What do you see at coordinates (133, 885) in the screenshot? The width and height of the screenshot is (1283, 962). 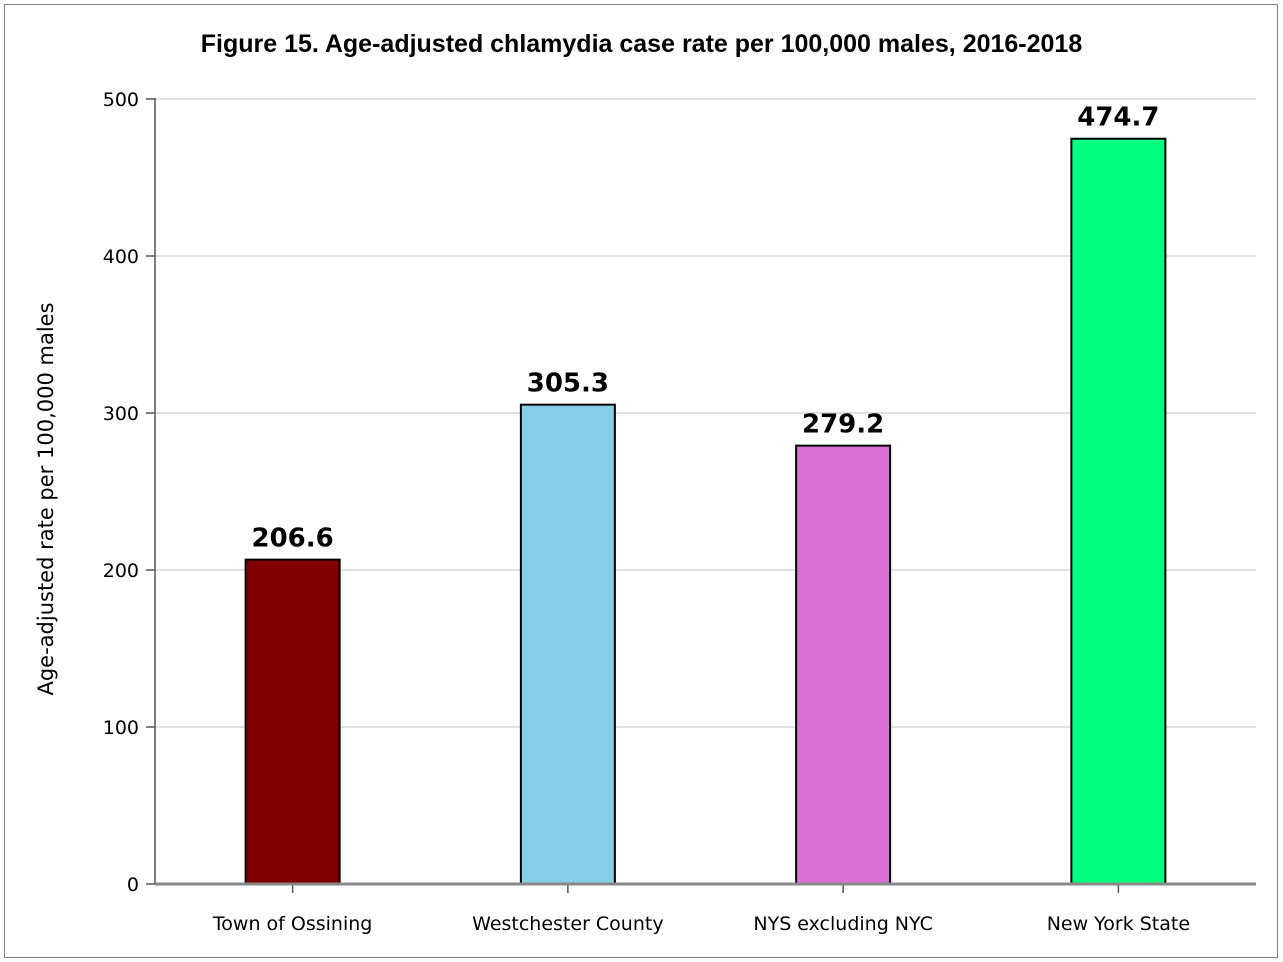 I see `y-tick-label: 0` at bounding box center [133, 885].